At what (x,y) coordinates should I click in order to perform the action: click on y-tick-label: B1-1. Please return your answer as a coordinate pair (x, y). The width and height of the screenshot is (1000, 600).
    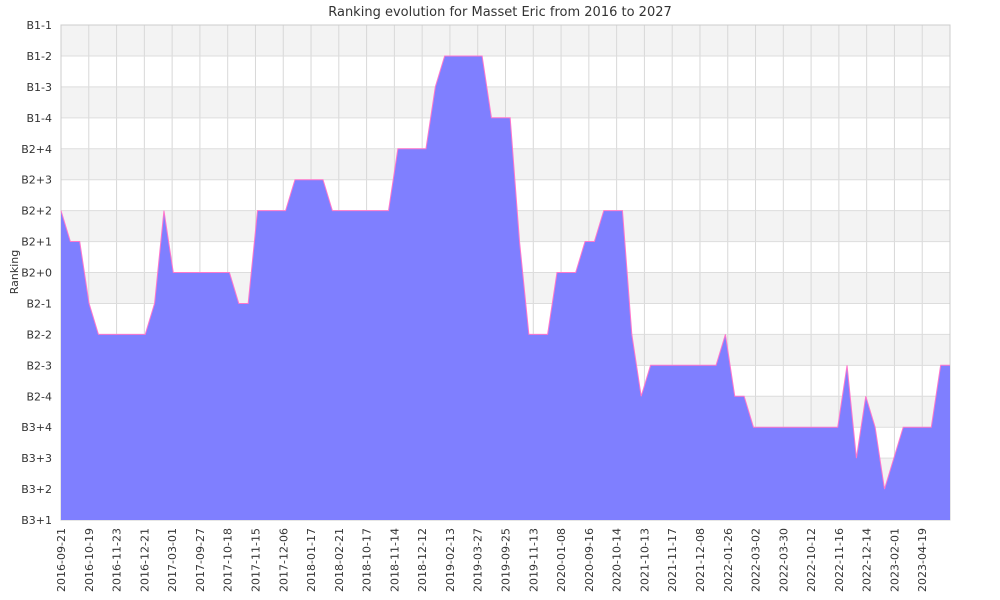
    Looking at the image, I should click on (39, 25).